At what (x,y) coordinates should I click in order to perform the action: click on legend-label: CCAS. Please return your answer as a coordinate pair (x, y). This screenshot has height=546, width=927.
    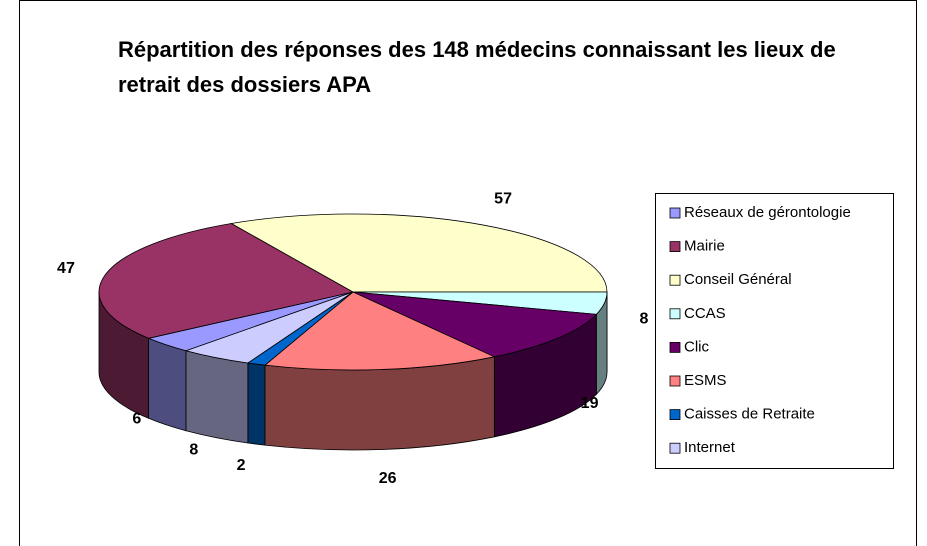
    Looking at the image, I should click on (705, 313).